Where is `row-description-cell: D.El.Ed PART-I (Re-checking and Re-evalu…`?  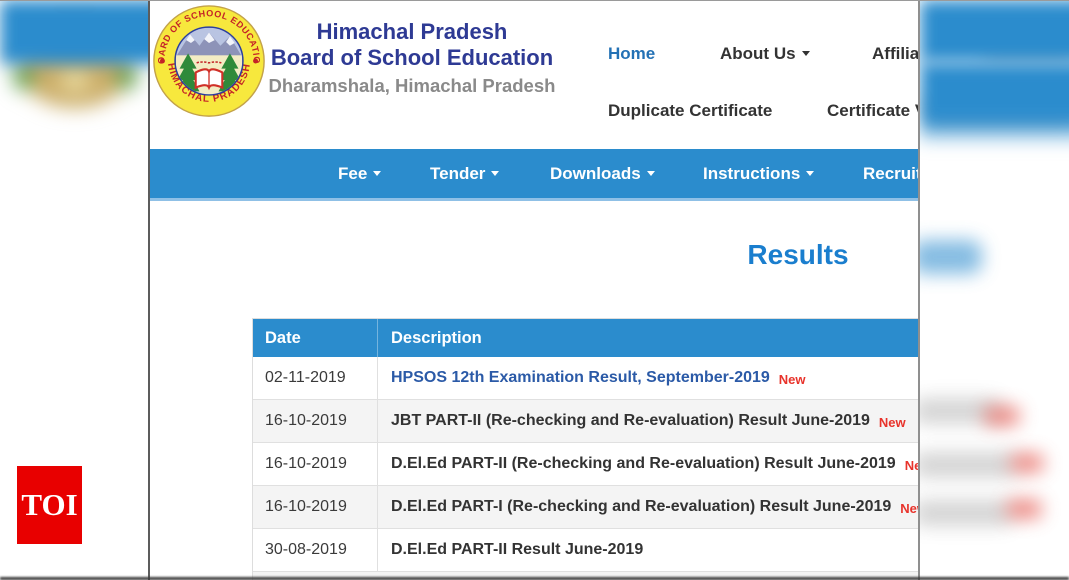 row-description-cell: D.El.Ed PART-I (Re-checking and Re-evalu… is located at coordinates (648, 507).